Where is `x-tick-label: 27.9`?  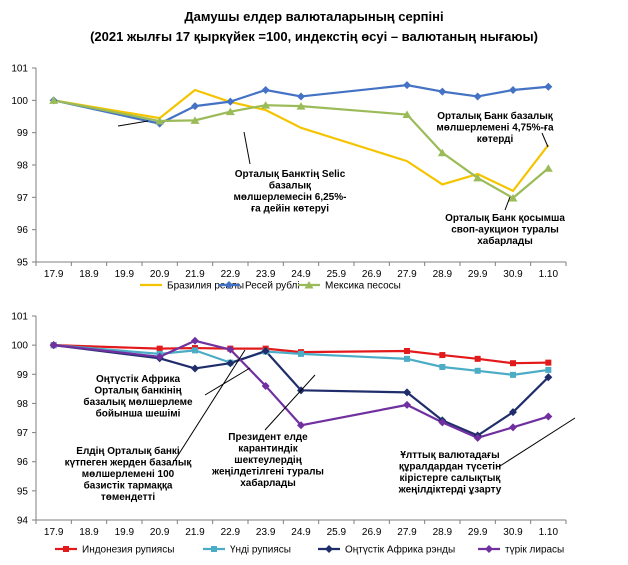 x-tick-label: 27.9 is located at coordinates (407, 532).